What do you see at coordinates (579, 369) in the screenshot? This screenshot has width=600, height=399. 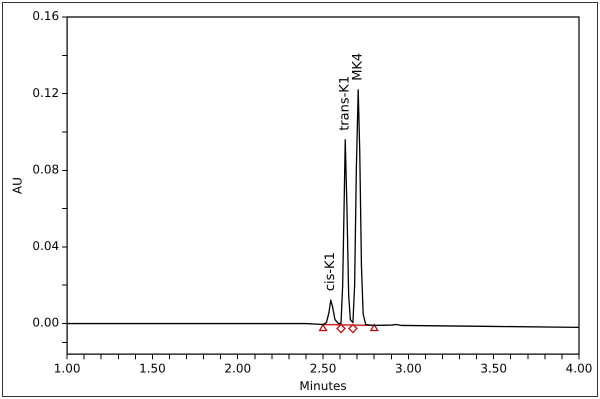 I see `x-tick-label: 4.00` at bounding box center [579, 369].